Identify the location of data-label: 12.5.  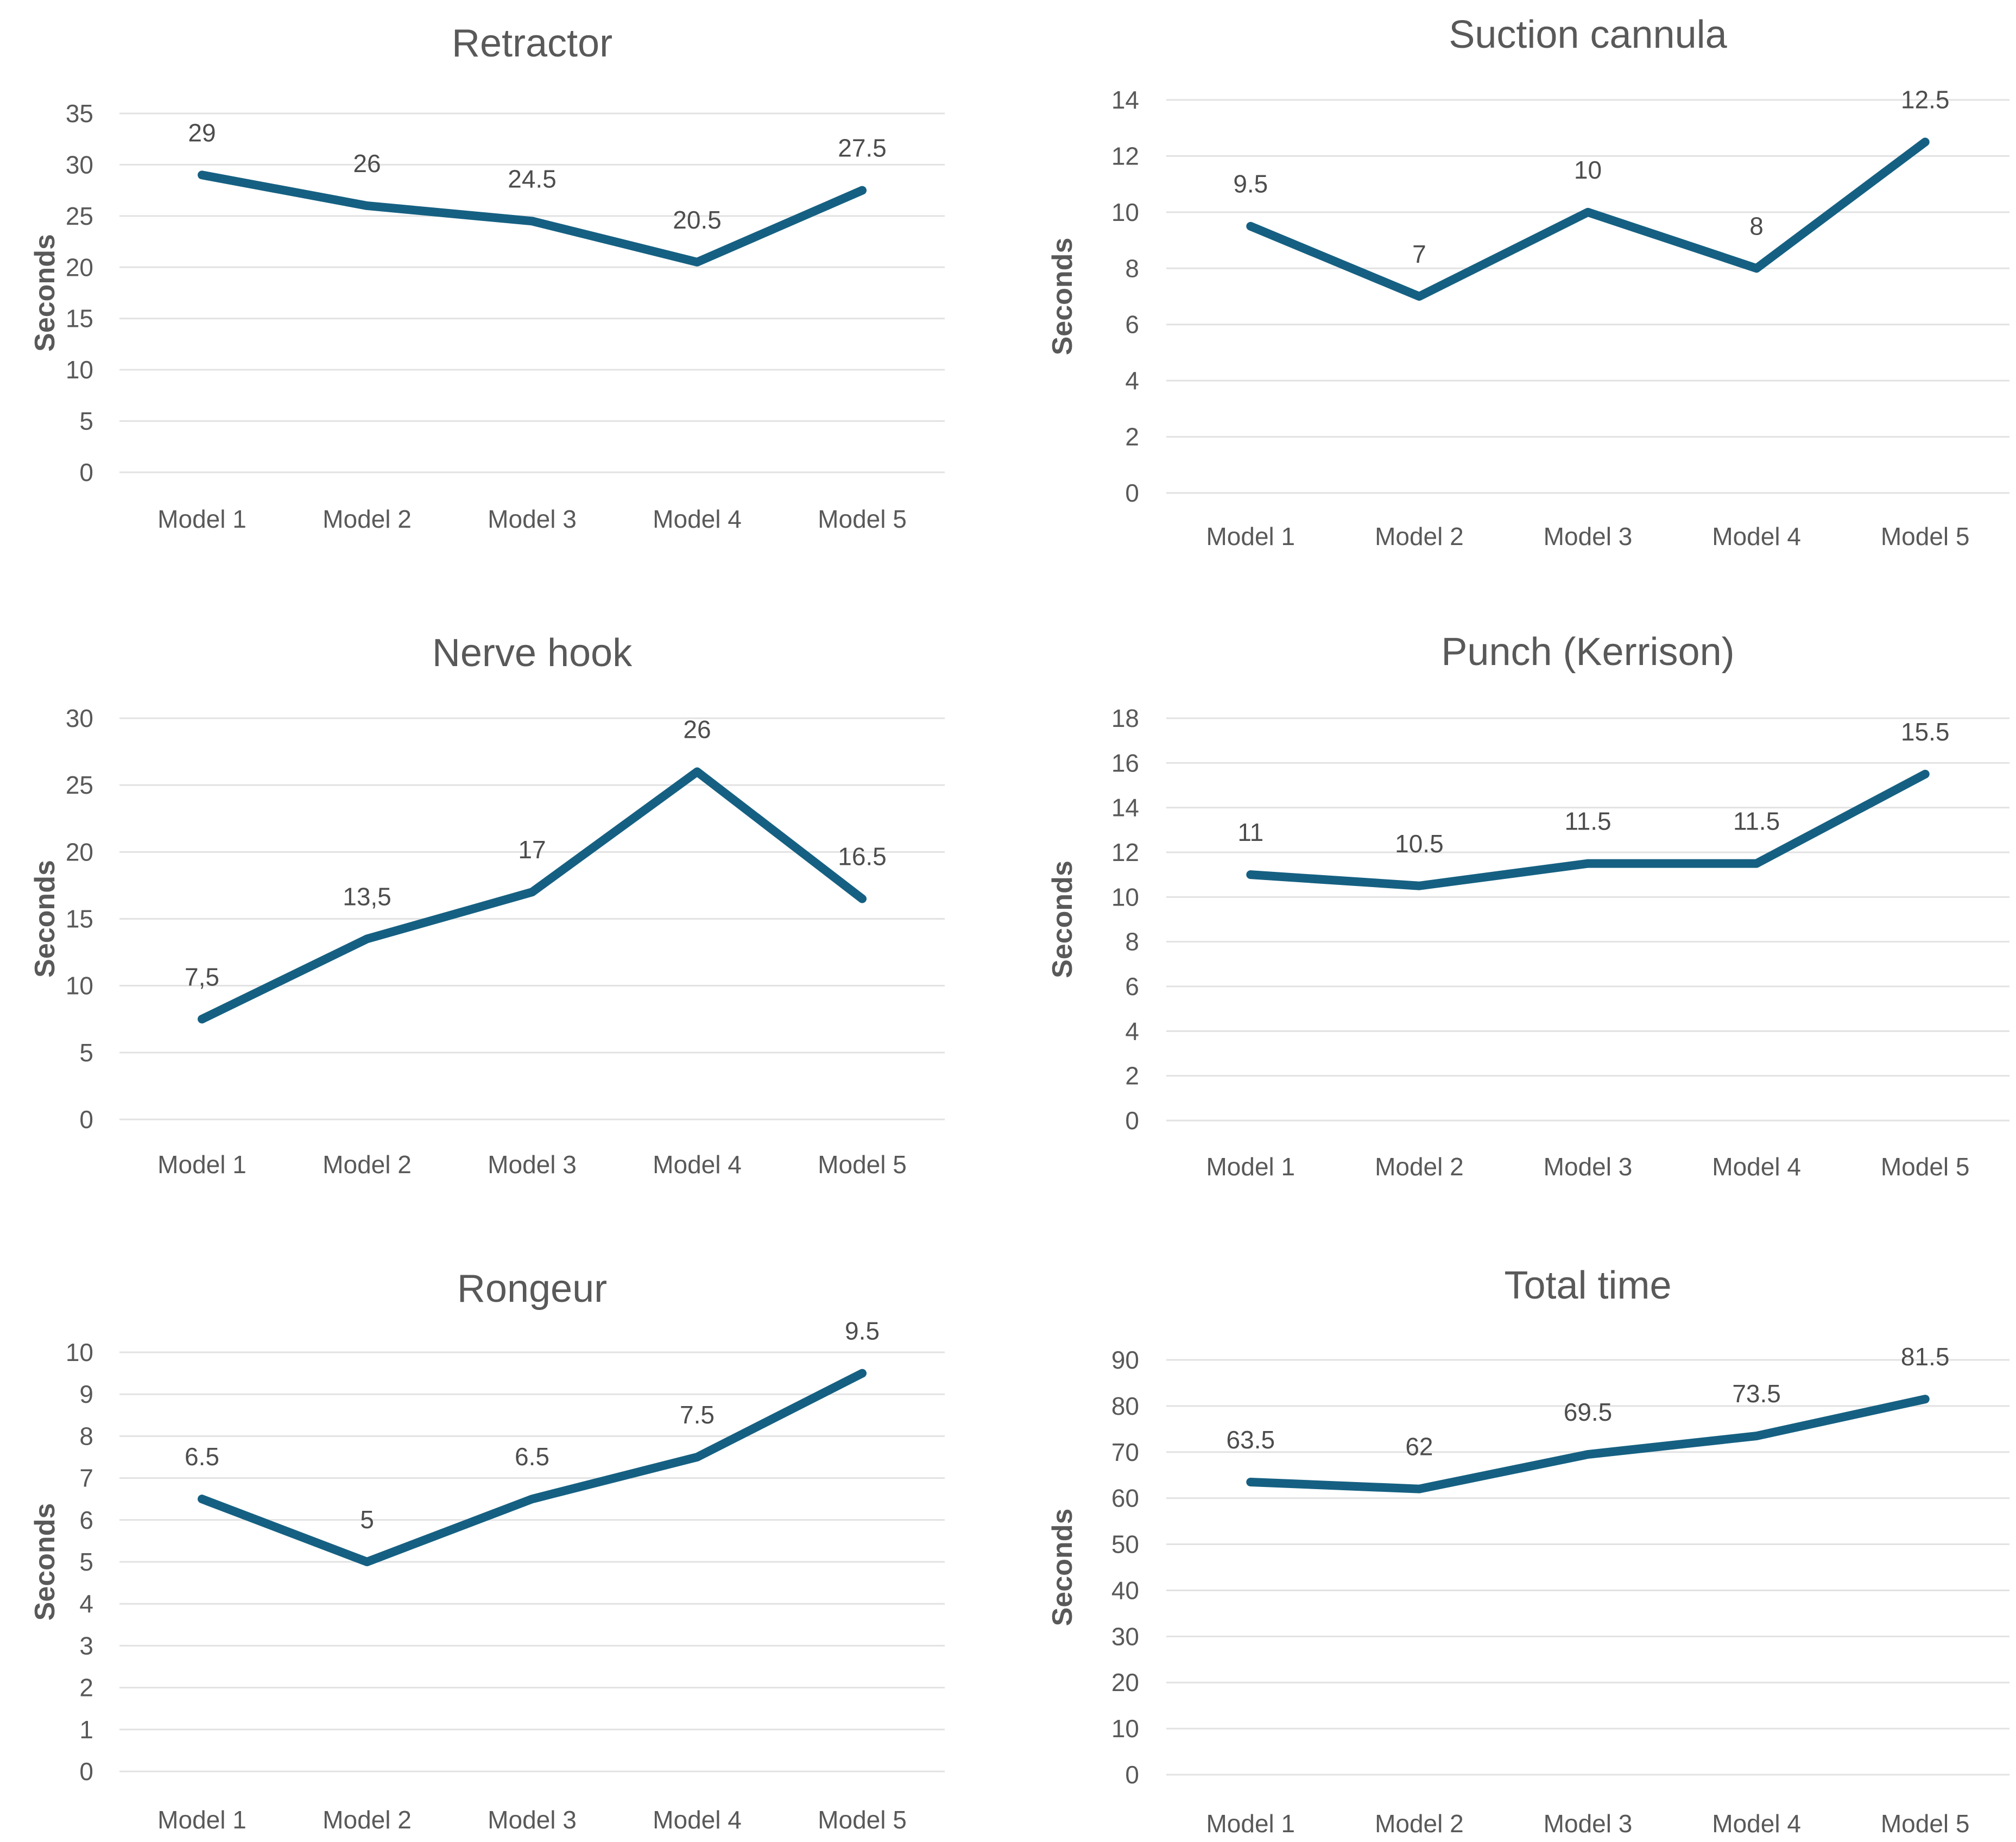
(1926, 100).